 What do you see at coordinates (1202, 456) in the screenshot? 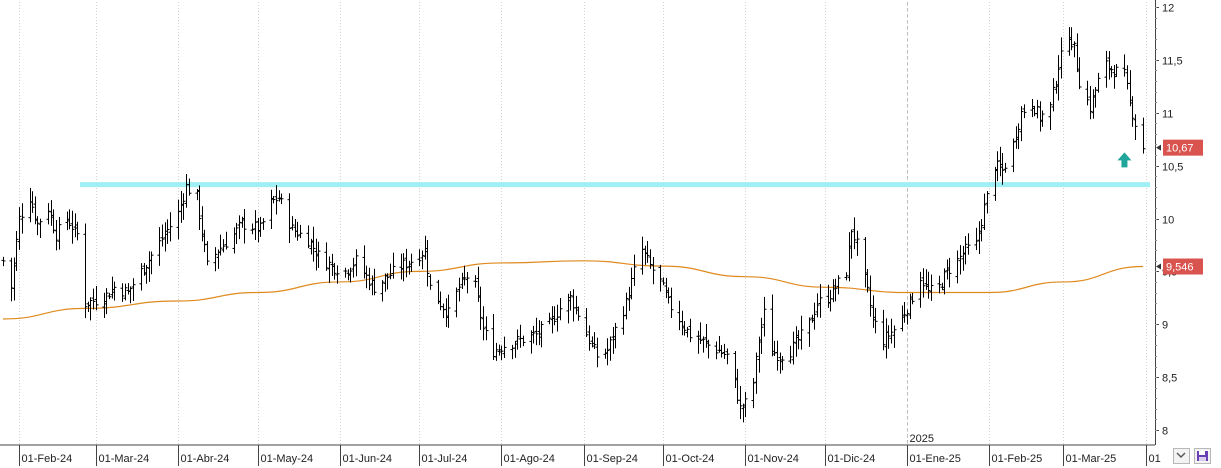
I see `save-chart-button` at bounding box center [1202, 456].